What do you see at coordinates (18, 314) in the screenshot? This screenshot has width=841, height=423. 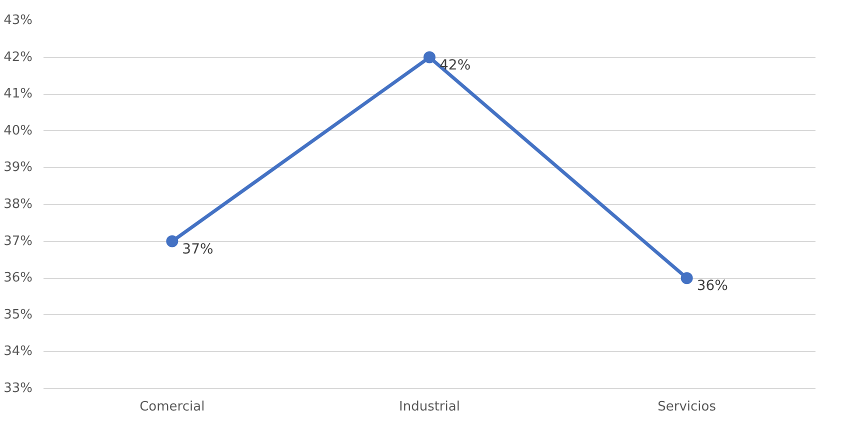 I see `y-tick-label: 35%` at bounding box center [18, 314].